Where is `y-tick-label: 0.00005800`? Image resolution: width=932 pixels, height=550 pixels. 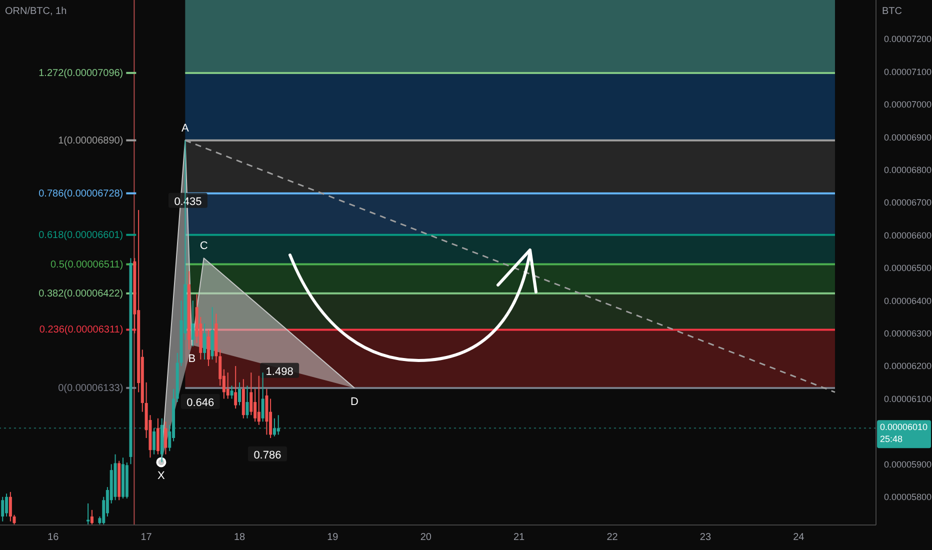
y-tick-label: 0.00005800 is located at coordinates (908, 497).